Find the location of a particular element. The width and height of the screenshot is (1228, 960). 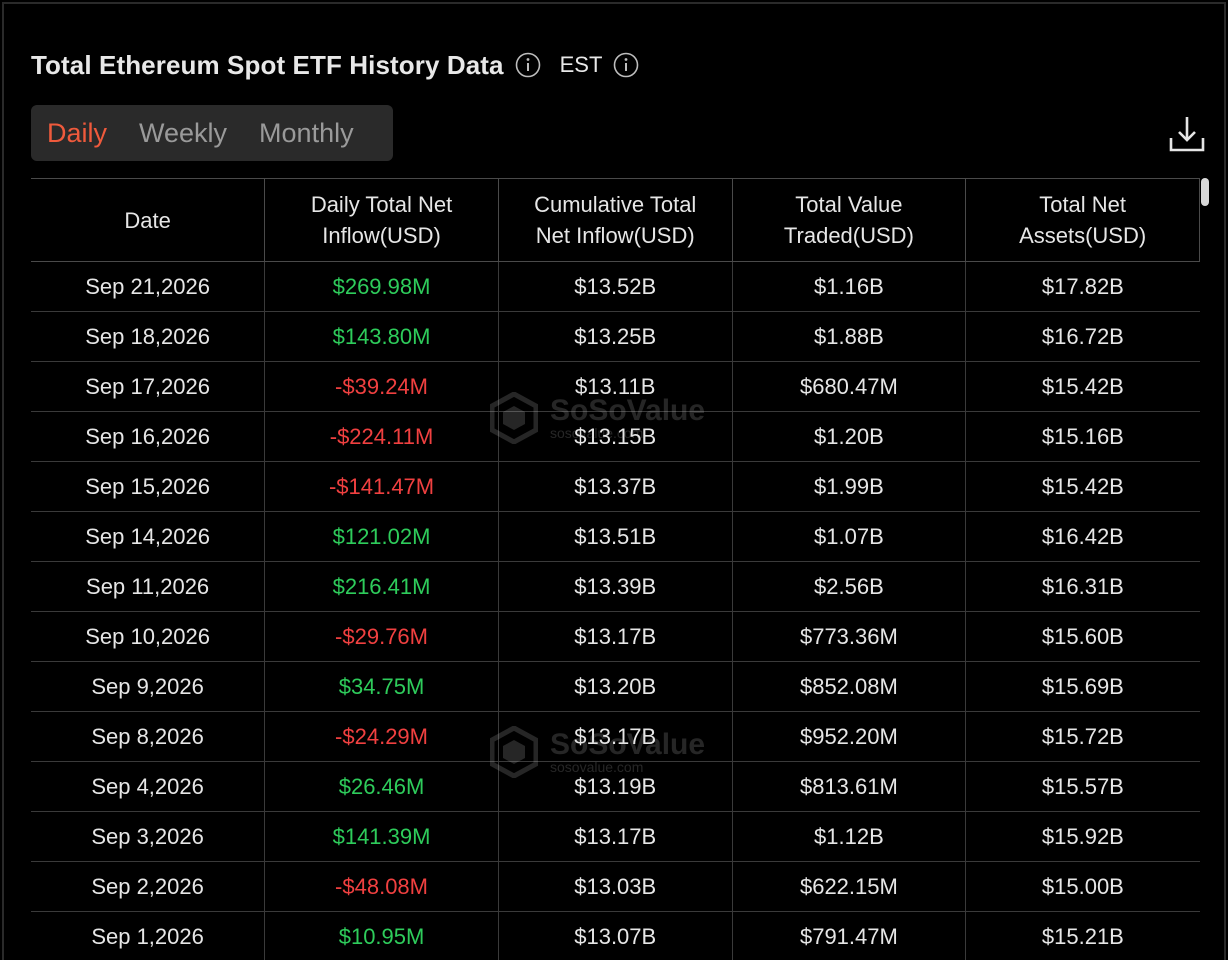

date-cell: Sep 2,2026 is located at coordinates (148, 886).